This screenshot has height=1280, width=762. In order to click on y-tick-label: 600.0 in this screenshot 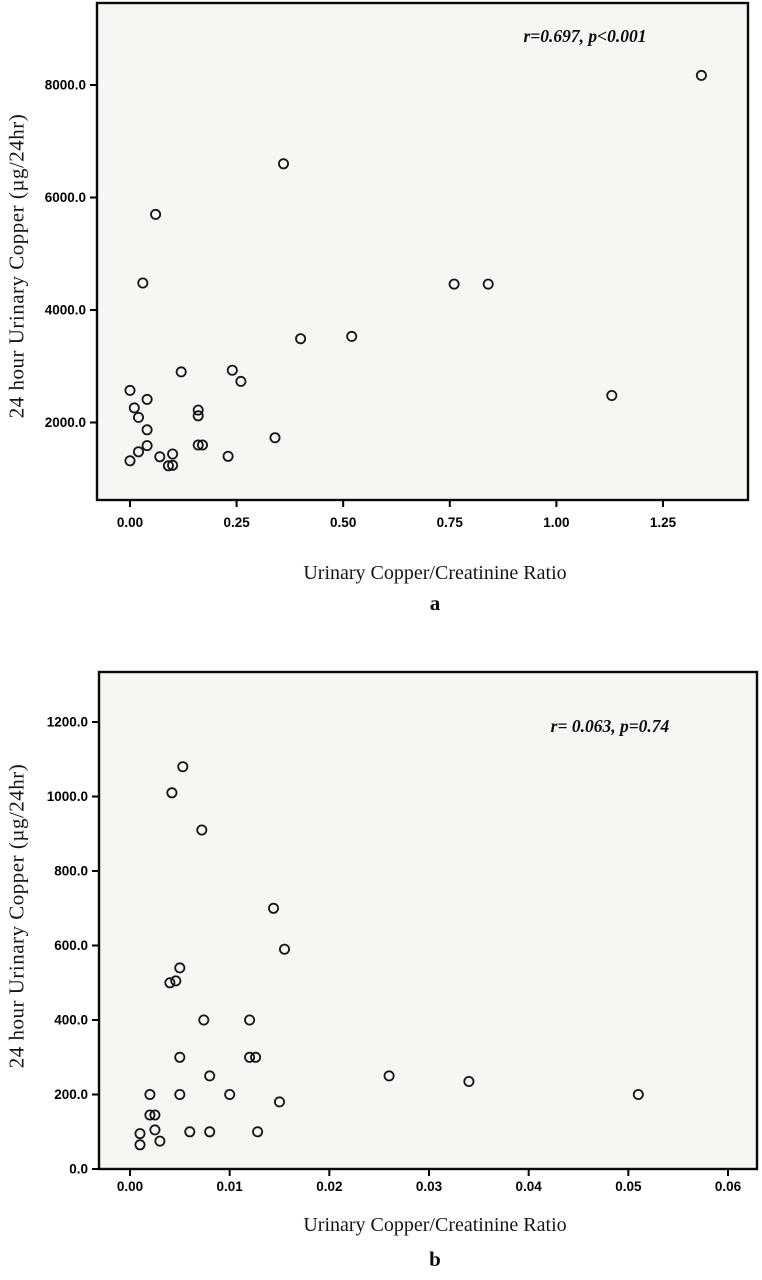, I will do `click(71, 945)`.